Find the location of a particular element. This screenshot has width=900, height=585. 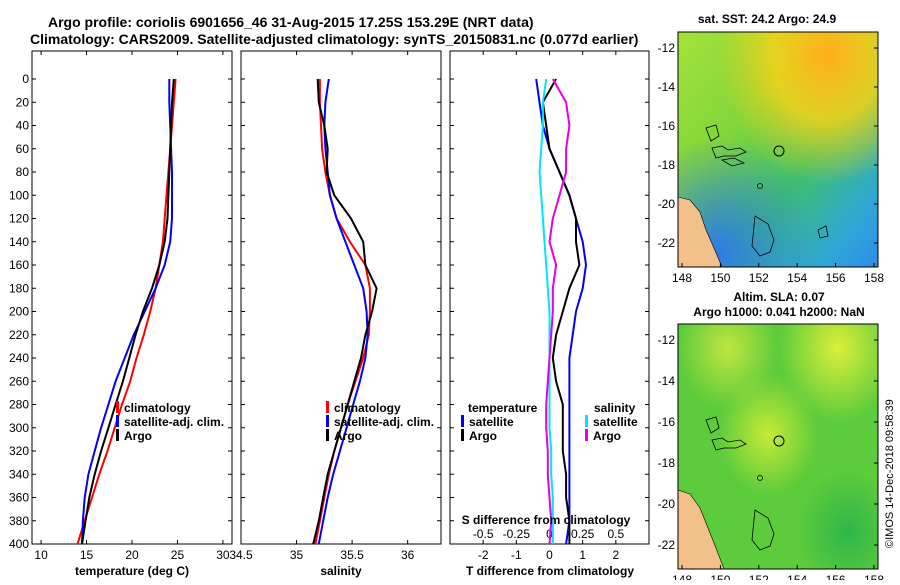

x-tick-label: 35.5 is located at coordinates (352, 555).